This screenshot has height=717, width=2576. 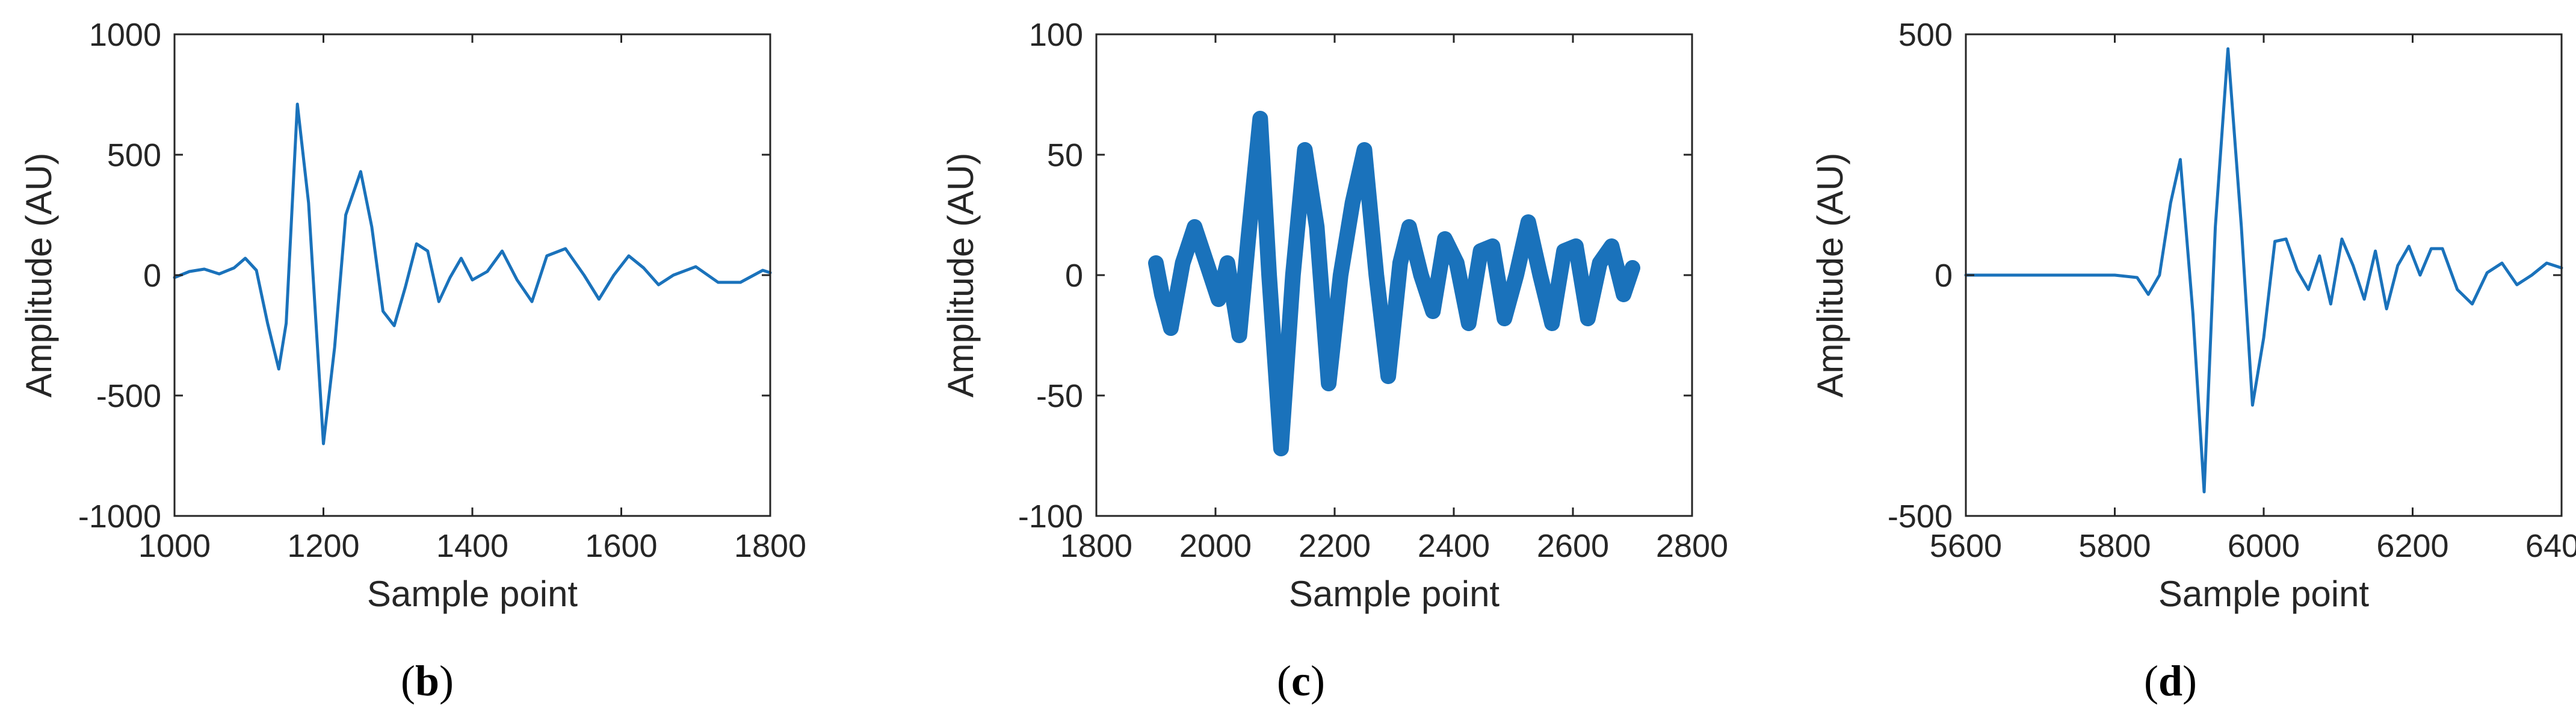 What do you see at coordinates (1284, 681) in the screenshot?
I see `panel-c-label-open: (` at bounding box center [1284, 681].